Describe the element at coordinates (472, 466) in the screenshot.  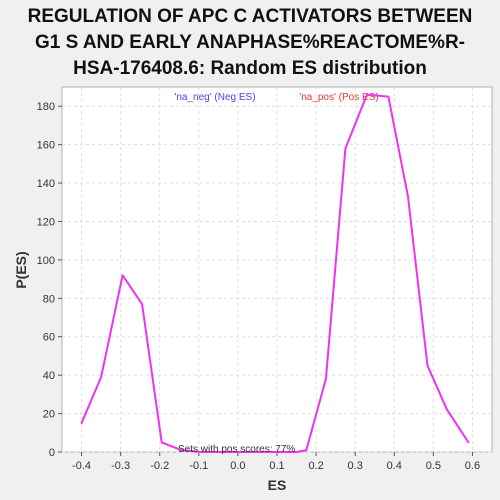
I see `x-tick-label: 0.6` at that location.